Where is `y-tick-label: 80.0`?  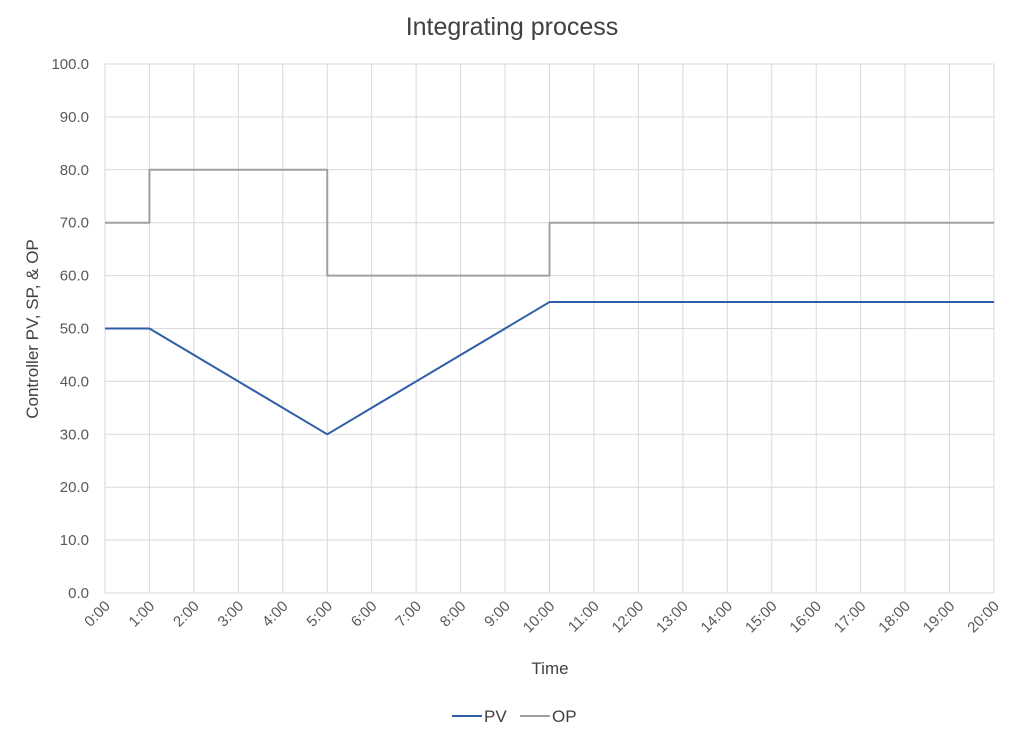 y-tick-label: 80.0 is located at coordinates (74, 170).